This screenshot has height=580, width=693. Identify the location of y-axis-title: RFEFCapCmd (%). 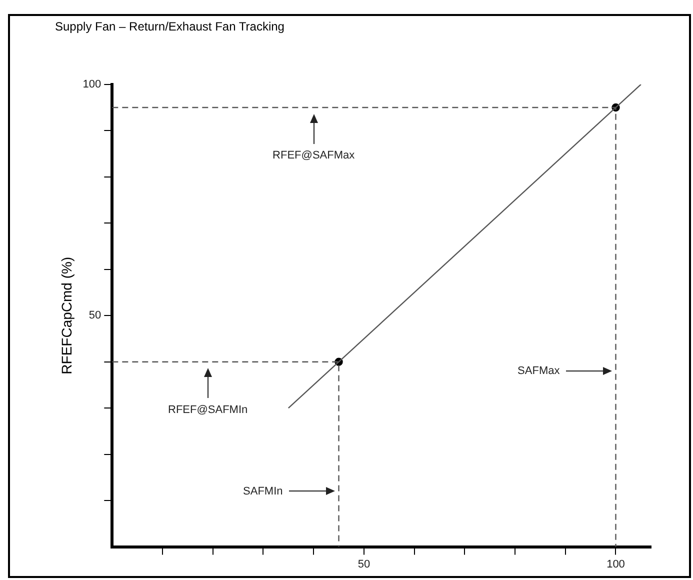
(66, 315).